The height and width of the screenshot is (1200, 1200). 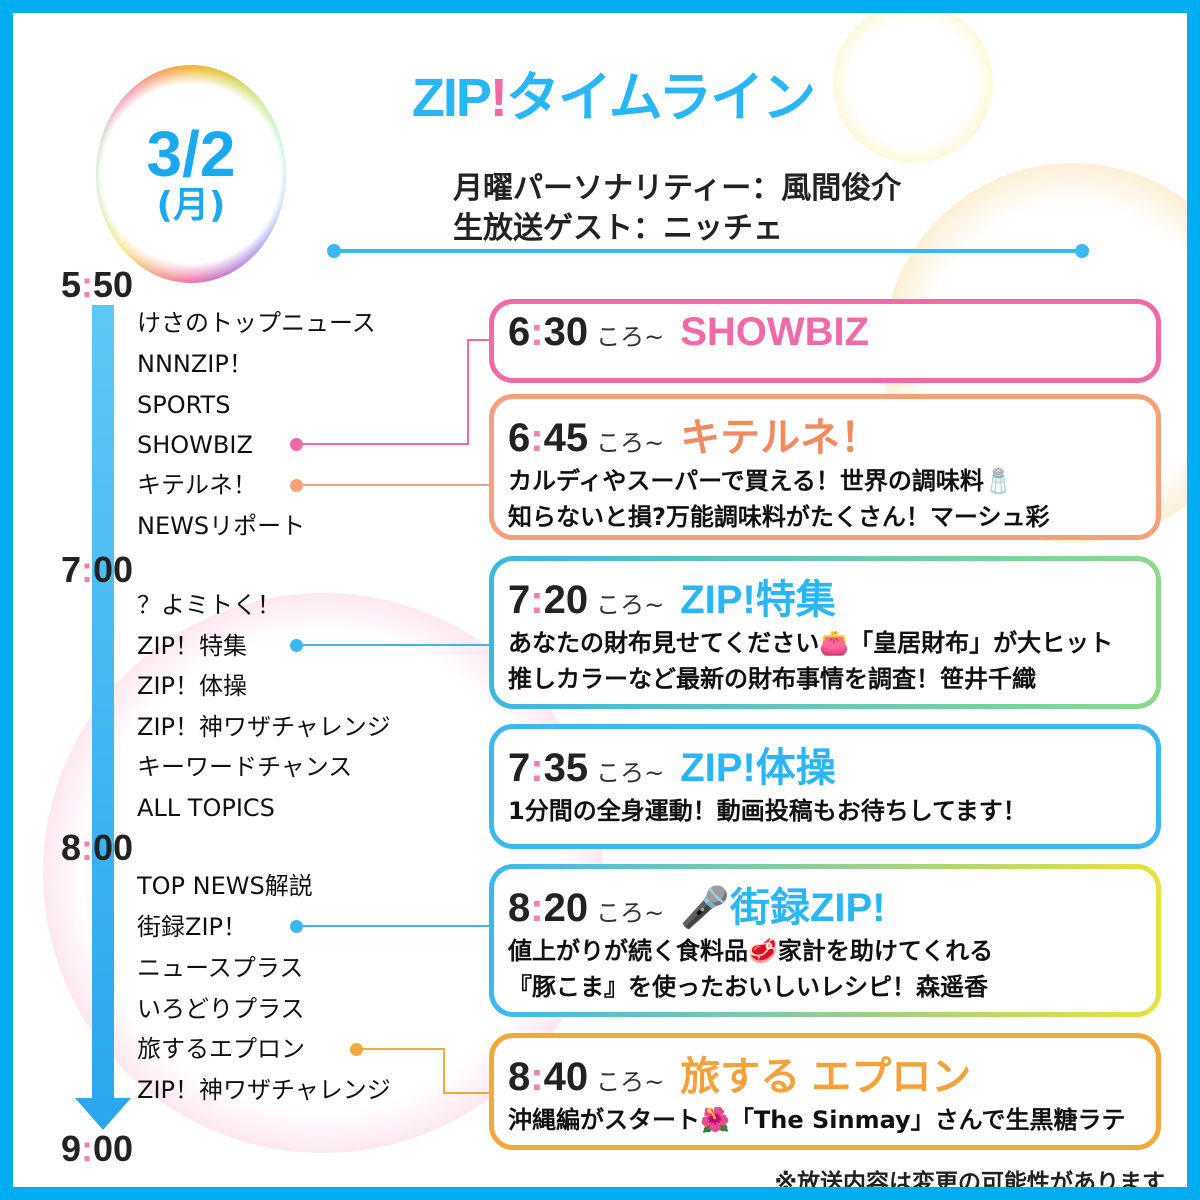 I want to click on program-logo: 🎤街録ZIP!, so click(x=783, y=908).